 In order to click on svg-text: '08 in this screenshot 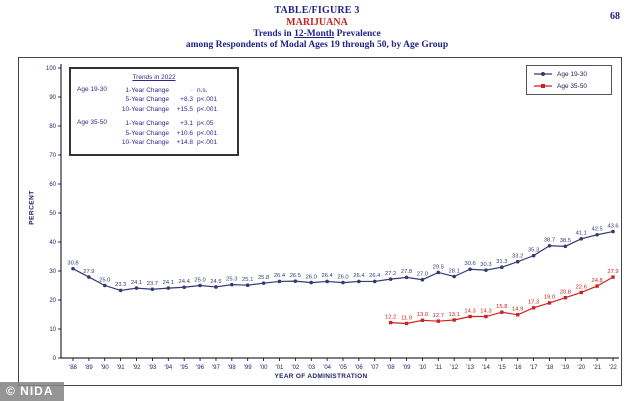, I will do `click(391, 368)`.